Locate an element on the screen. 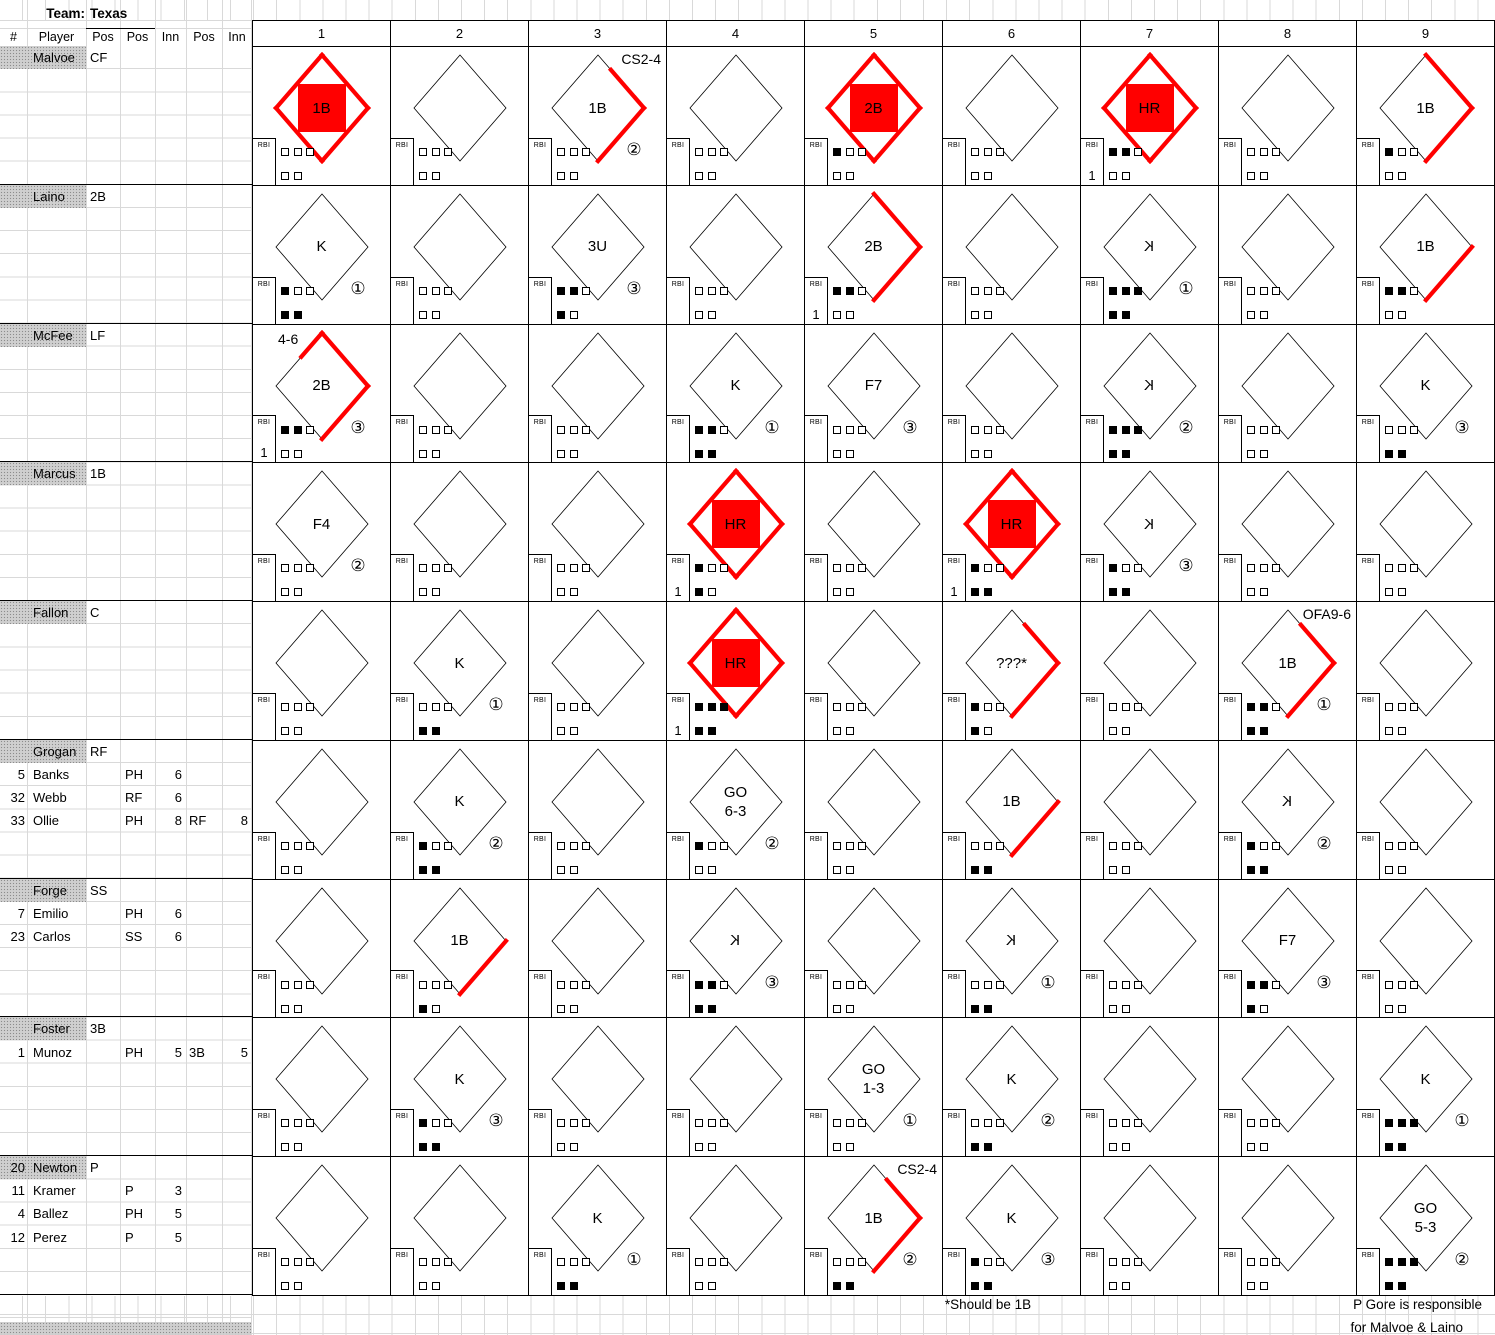 This screenshot has width=1495, height=1335. inning-cell: 2B RBI is located at coordinates (874, 116).